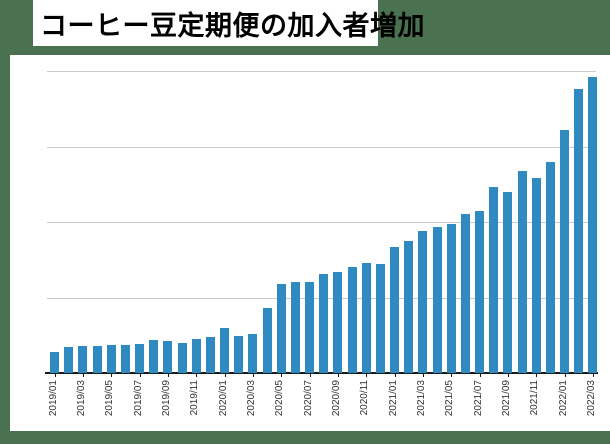  What do you see at coordinates (478, 398) in the screenshot?
I see `x-tick-label: 2021/07` at bounding box center [478, 398].